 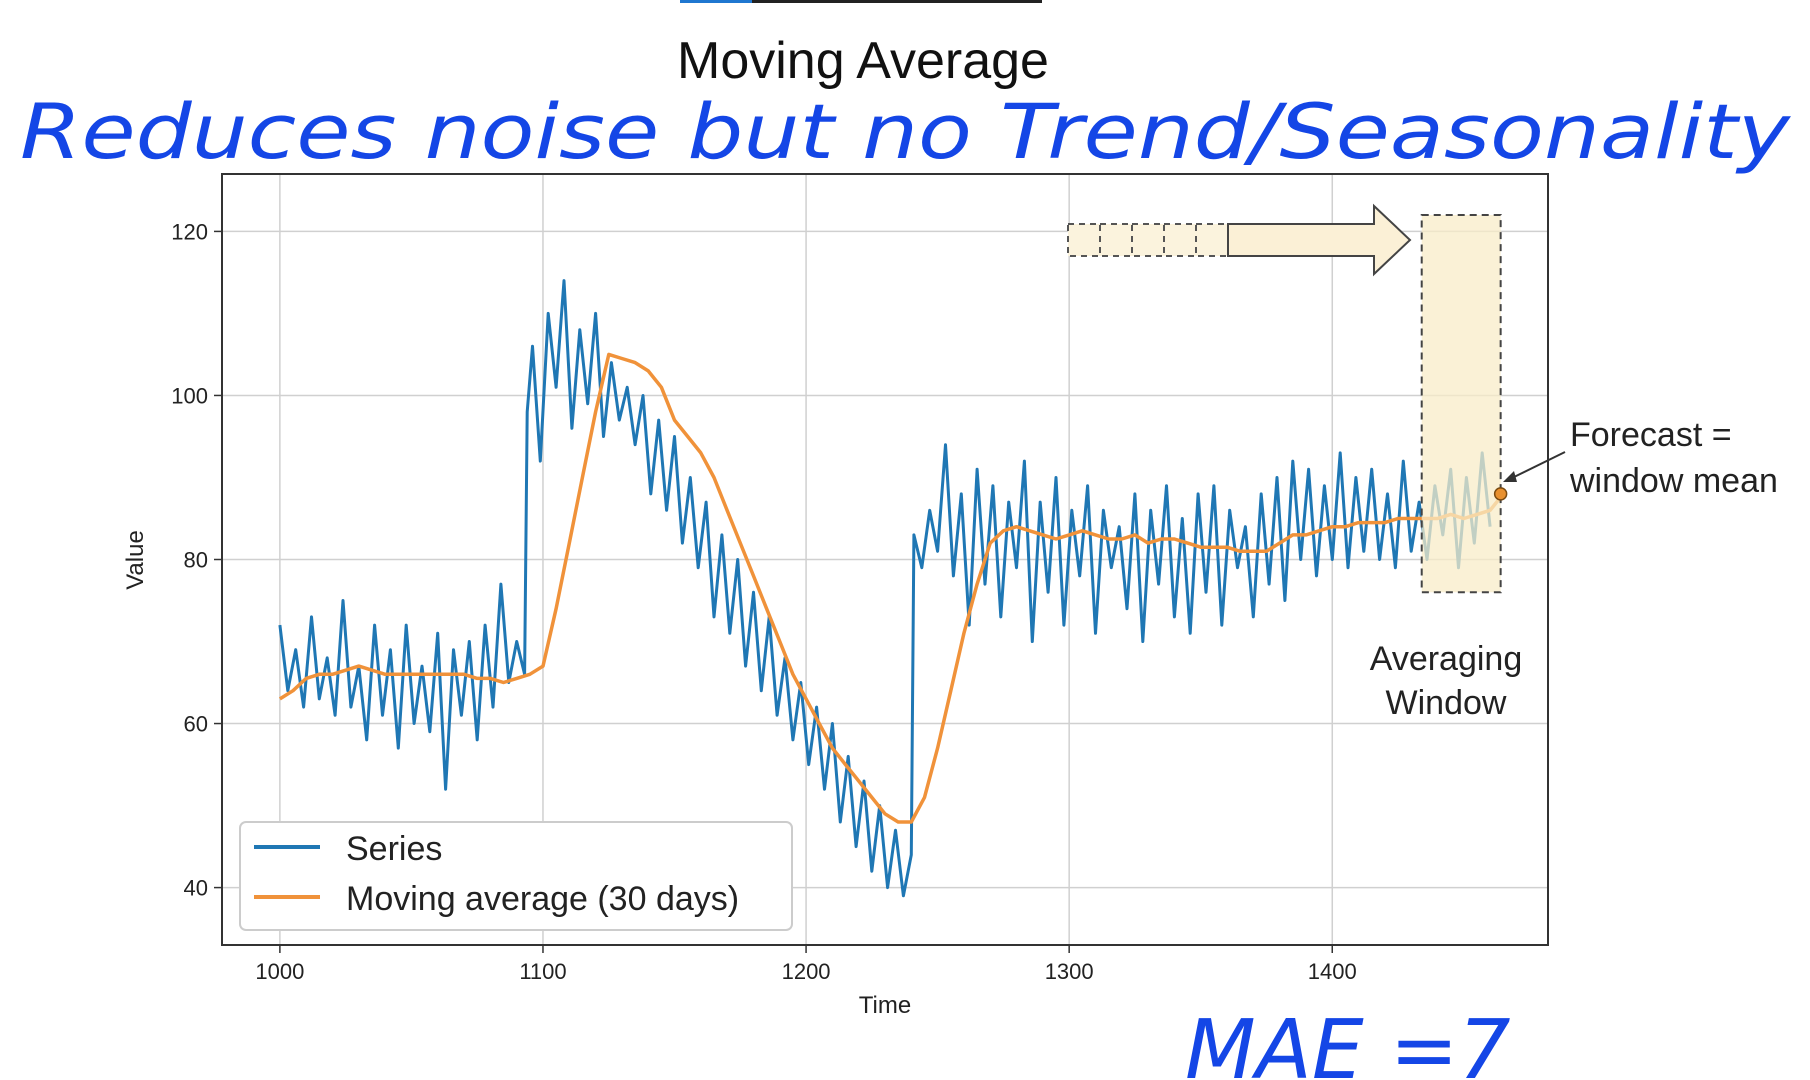 What do you see at coordinates (1446, 659) in the screenshot?
I see `window-label-line1: Averaging` at bounding box center [1446, 659].